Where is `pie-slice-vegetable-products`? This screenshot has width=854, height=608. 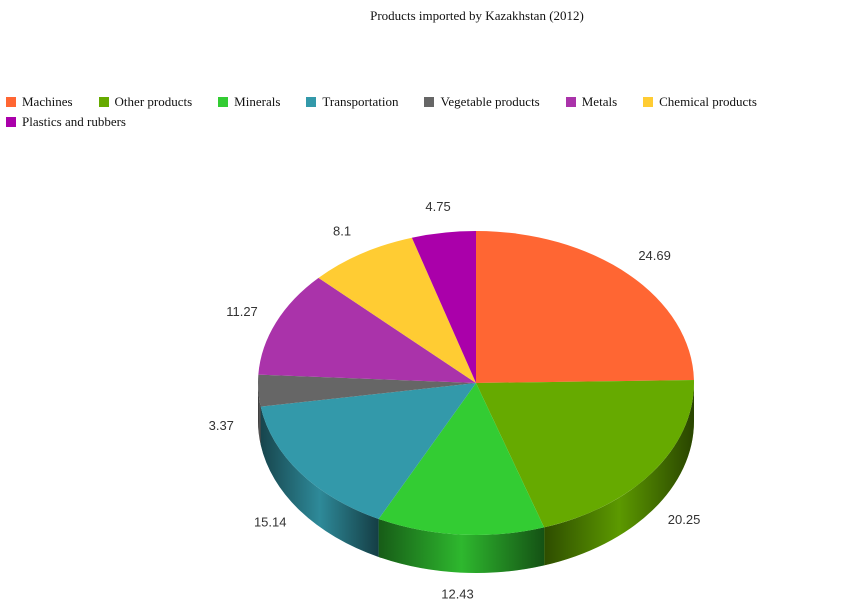
pie-slice-vegetable-products is located at coordinates (366, 390).